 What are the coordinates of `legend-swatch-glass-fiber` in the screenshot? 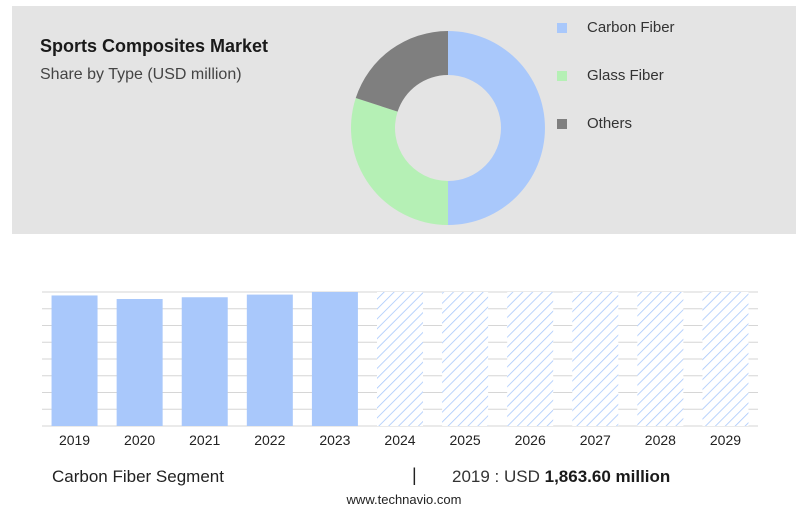 It's located at (562, 76).